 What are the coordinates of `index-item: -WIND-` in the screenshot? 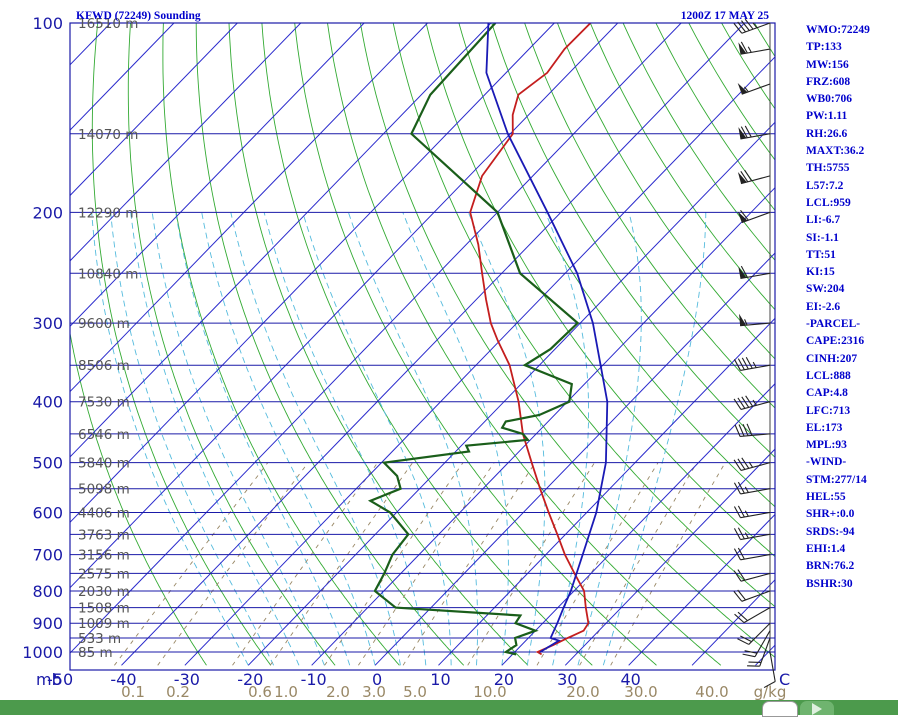 It's located at (852, 462).